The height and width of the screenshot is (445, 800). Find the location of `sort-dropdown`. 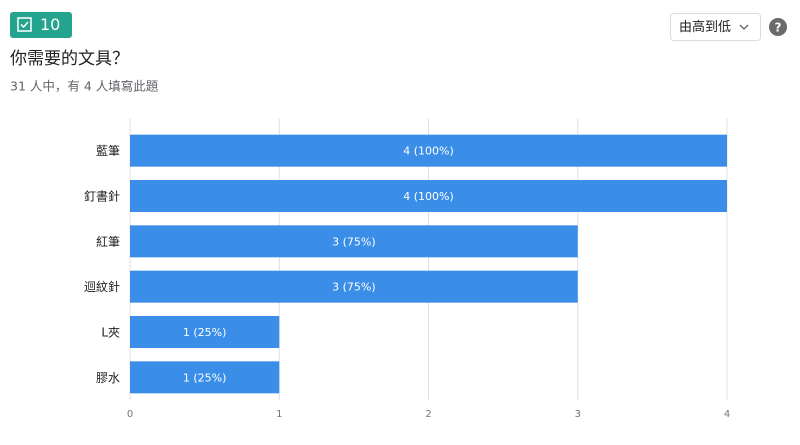

sort-dropdown is located at coordinates (715, 27).